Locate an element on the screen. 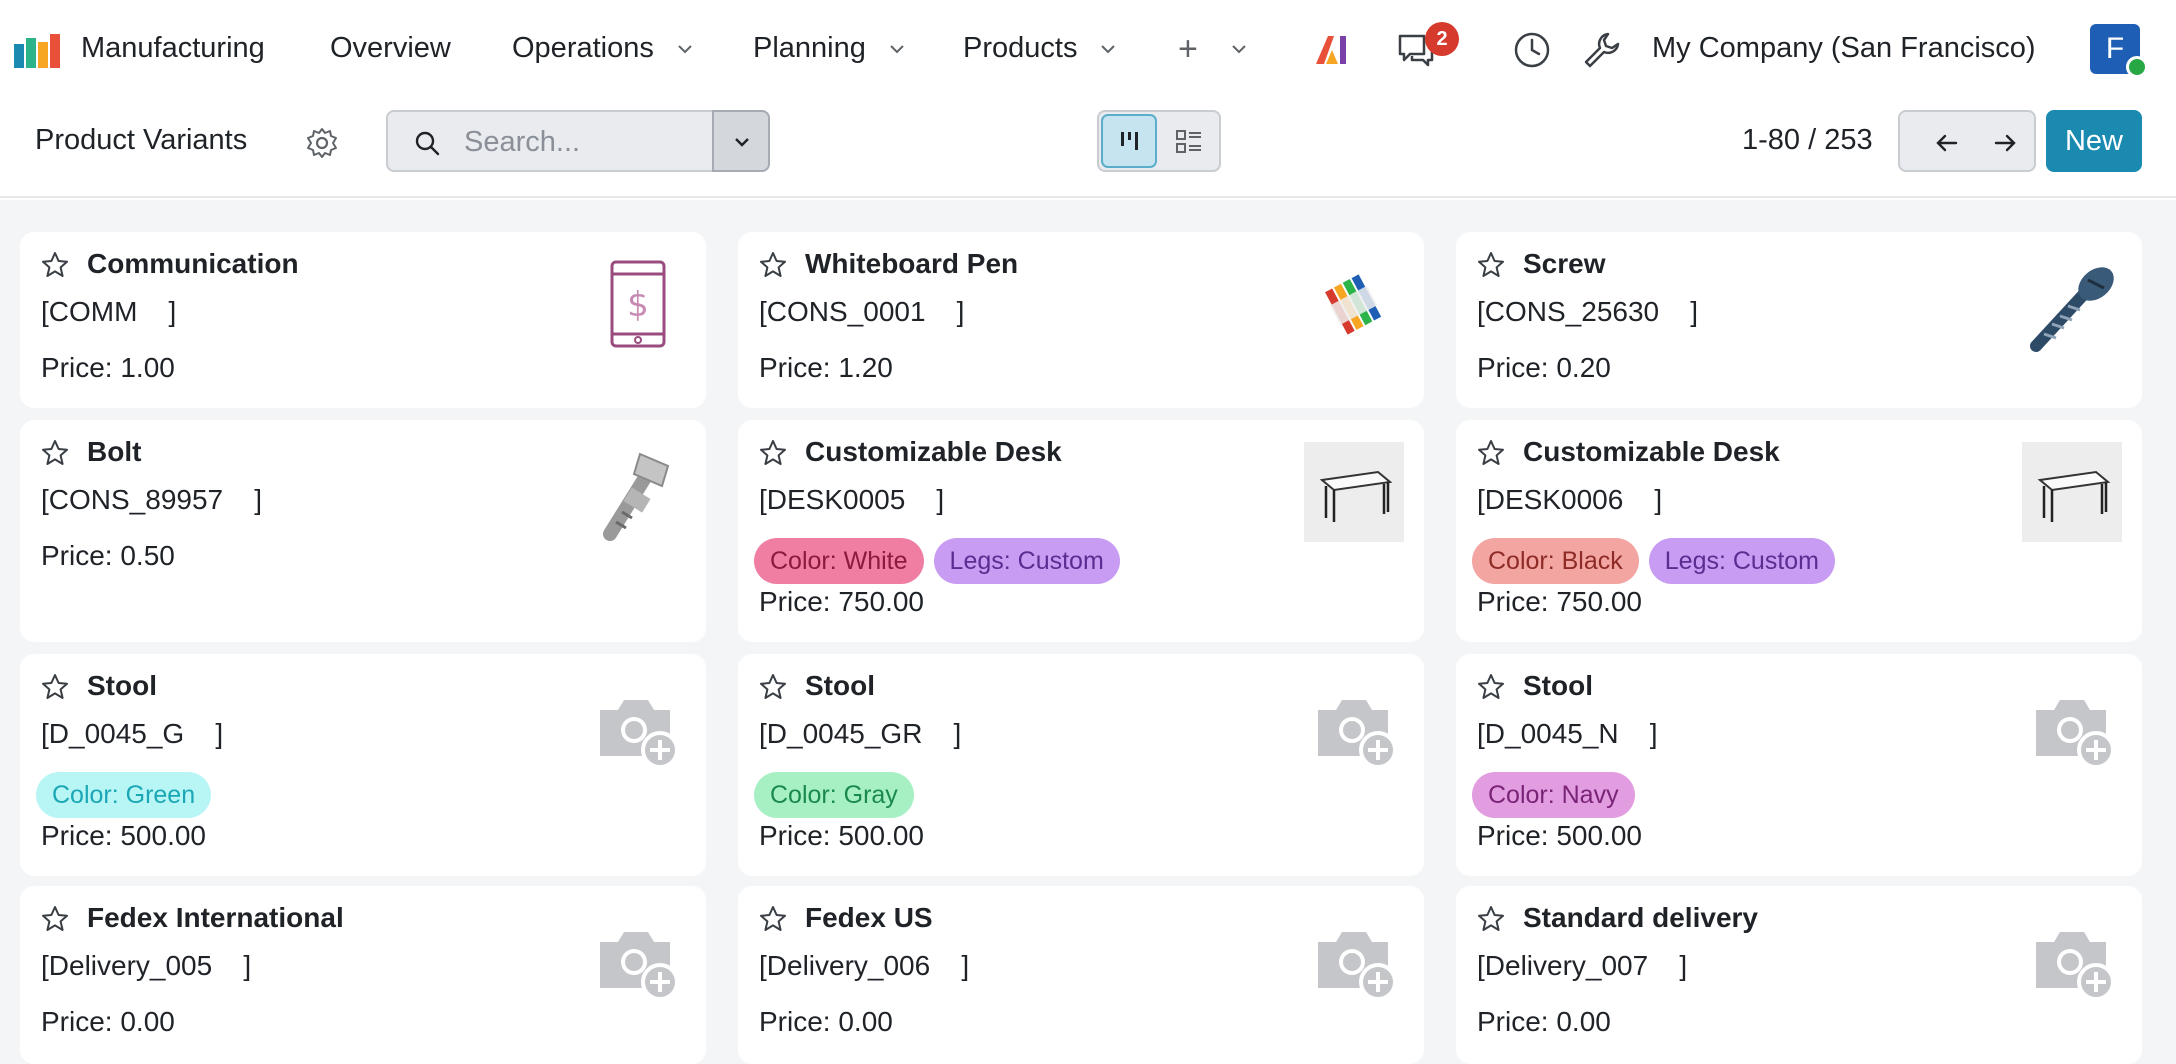 Image resolution: width=2176 pixels, height=1064 pixels. search-icon is located at coordinates (427, 143).